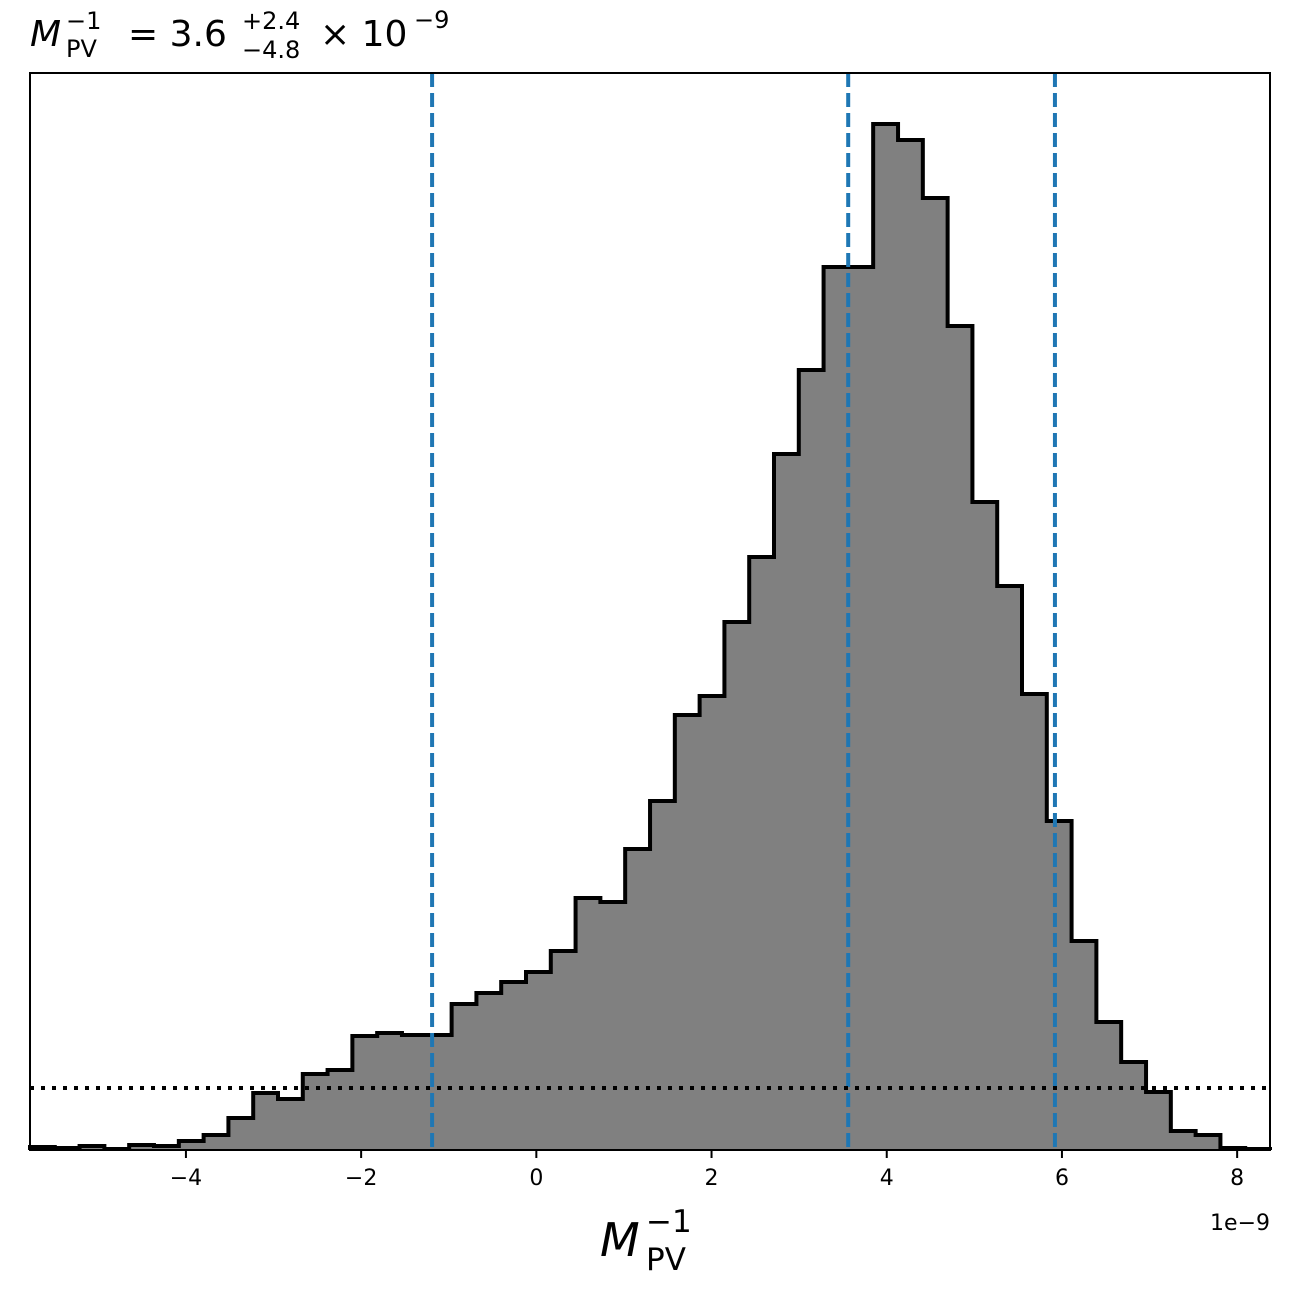 The width and height of the screenshot is (1289, 1293). What do you see at coordinates (669, 1222) in the screenshot?
I see `x-label-sup: −1` at bounding box center [669, 1222].